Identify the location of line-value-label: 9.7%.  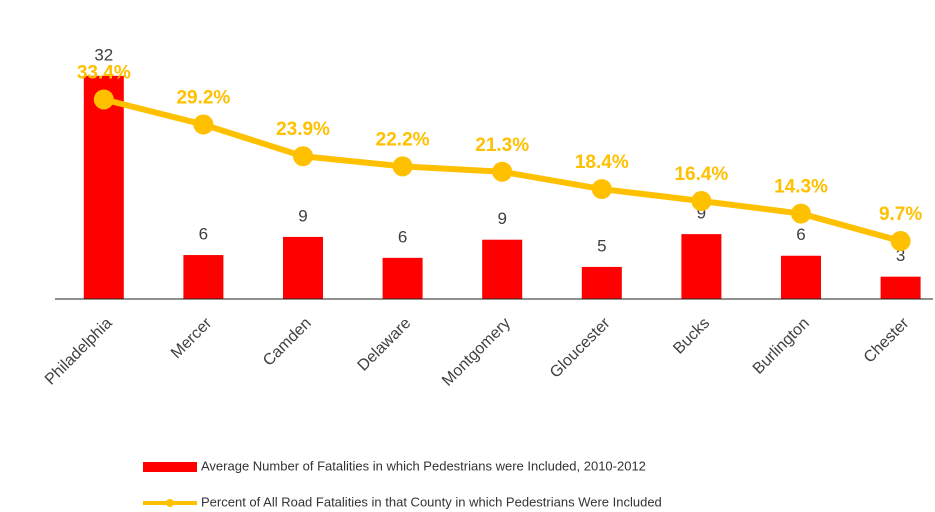
(900, 214).